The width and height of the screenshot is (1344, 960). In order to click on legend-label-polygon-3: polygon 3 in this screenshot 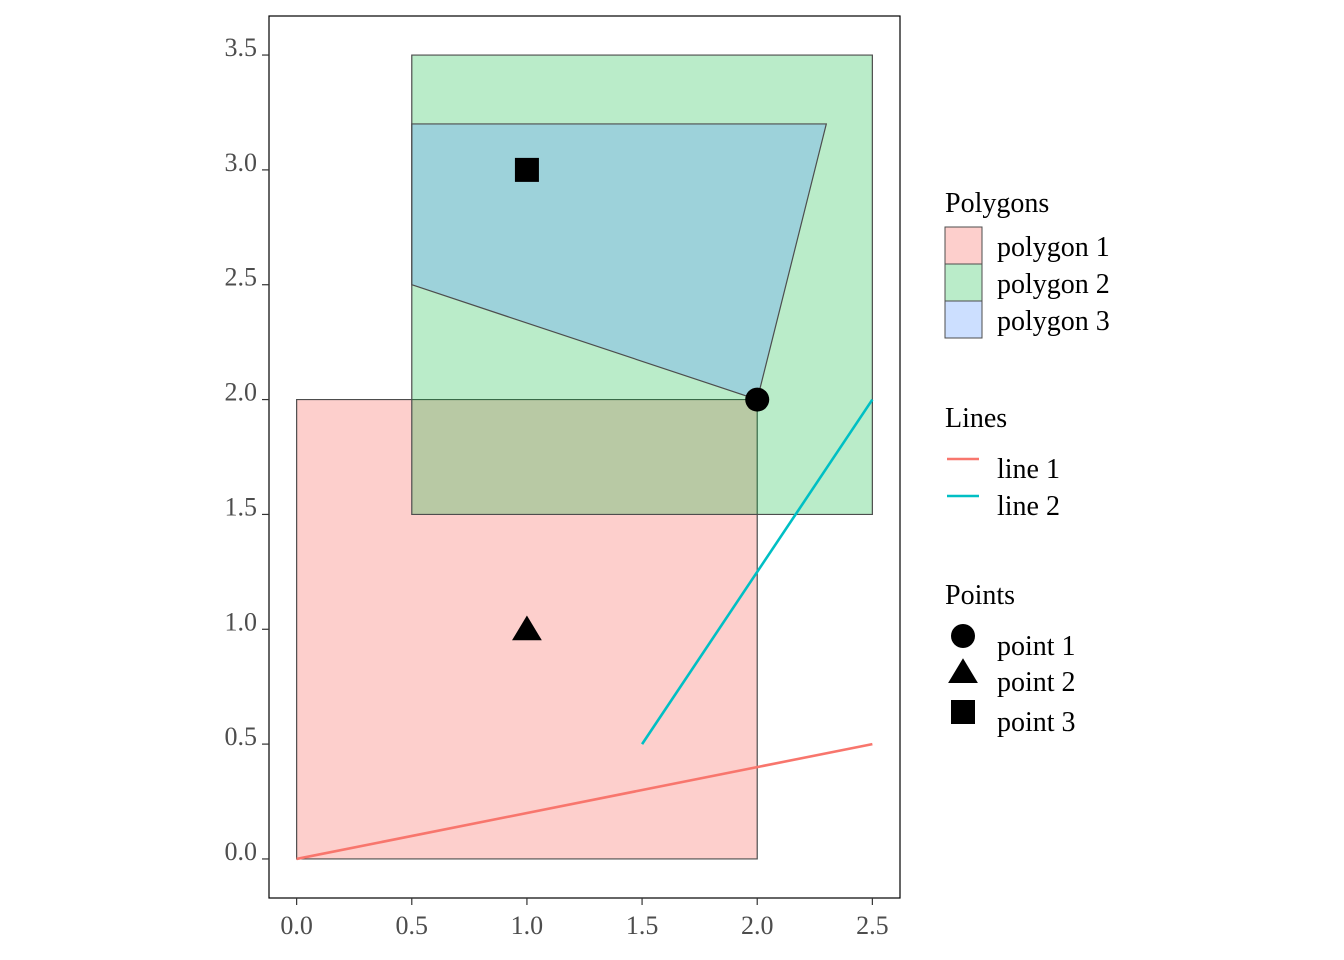, I will do `click(1053, 321)`.